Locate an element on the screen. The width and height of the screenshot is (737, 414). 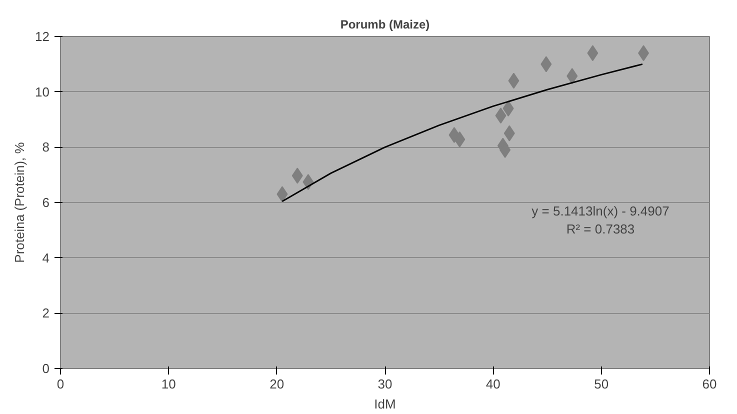
annotation: R² = 0.7383 is located at coordinates (600, 229).